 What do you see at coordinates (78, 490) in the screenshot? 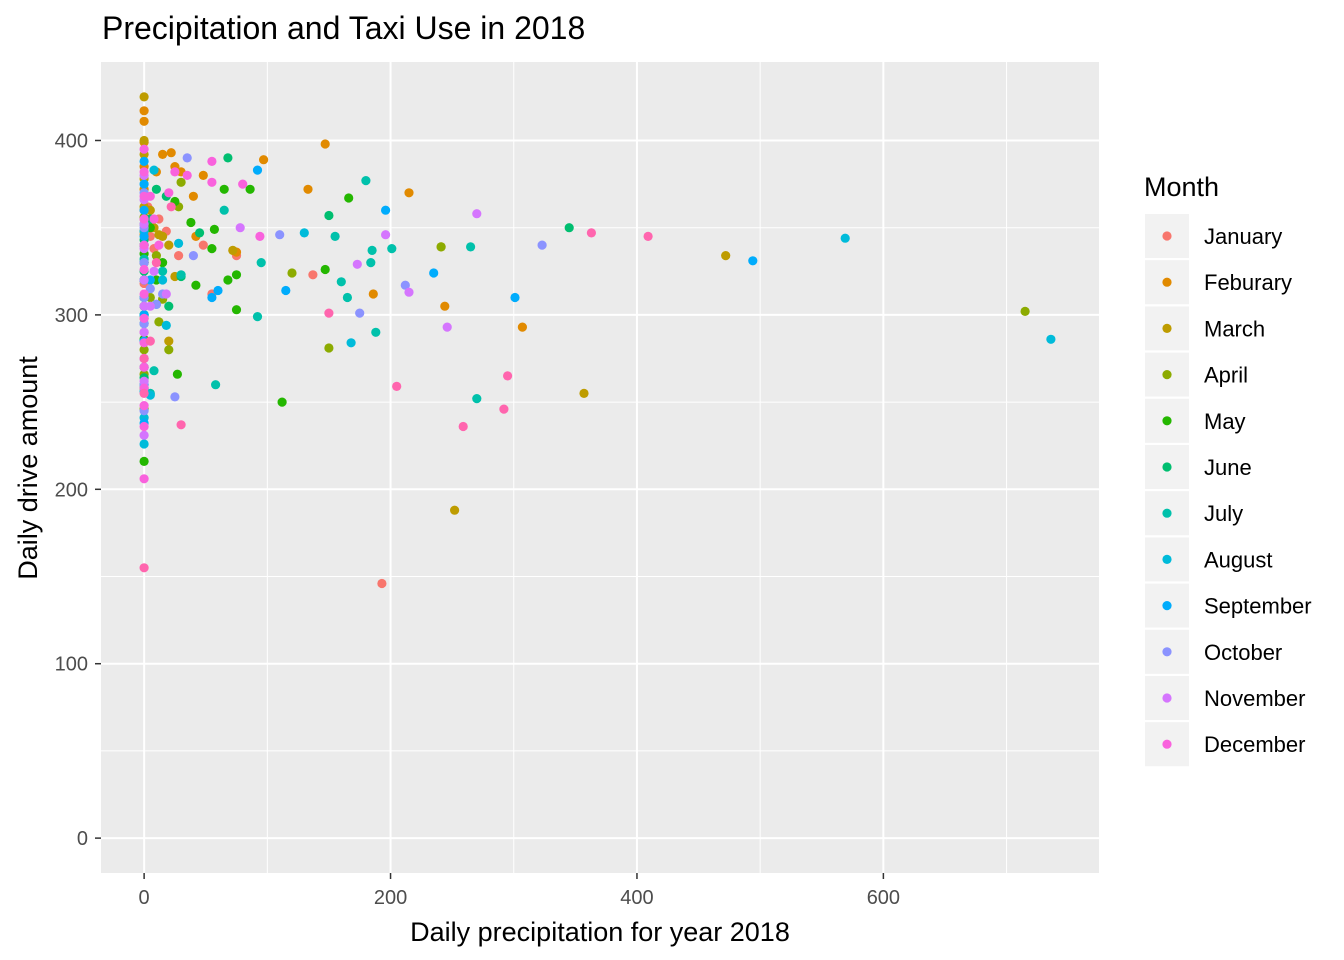
I see `y-axis: 0 100 200 300 400` at bounding box center [78, 490].